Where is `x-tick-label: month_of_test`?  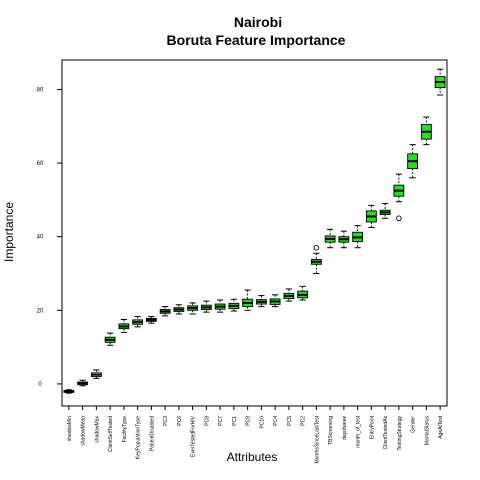
x-tick-label: month_of_test is located at coordinates (359, 431).